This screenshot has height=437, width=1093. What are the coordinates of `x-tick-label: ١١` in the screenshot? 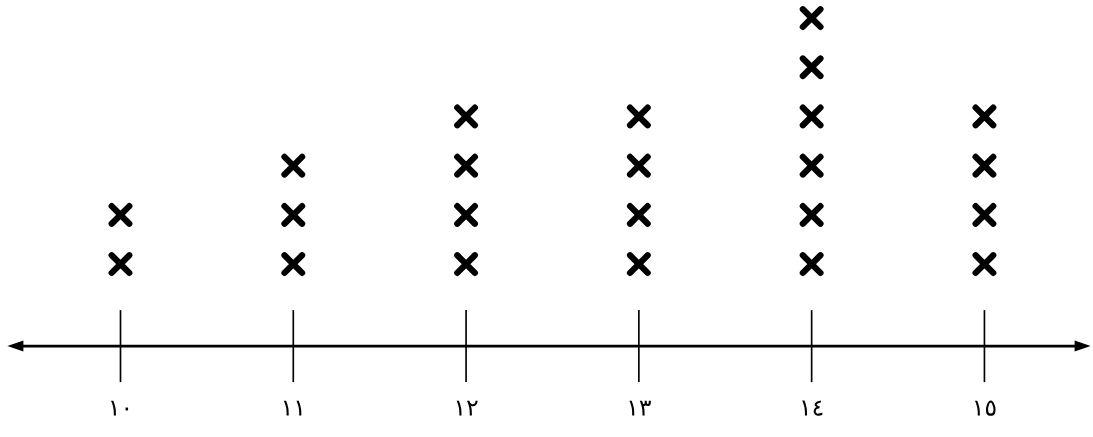 It's located at (292, 408).